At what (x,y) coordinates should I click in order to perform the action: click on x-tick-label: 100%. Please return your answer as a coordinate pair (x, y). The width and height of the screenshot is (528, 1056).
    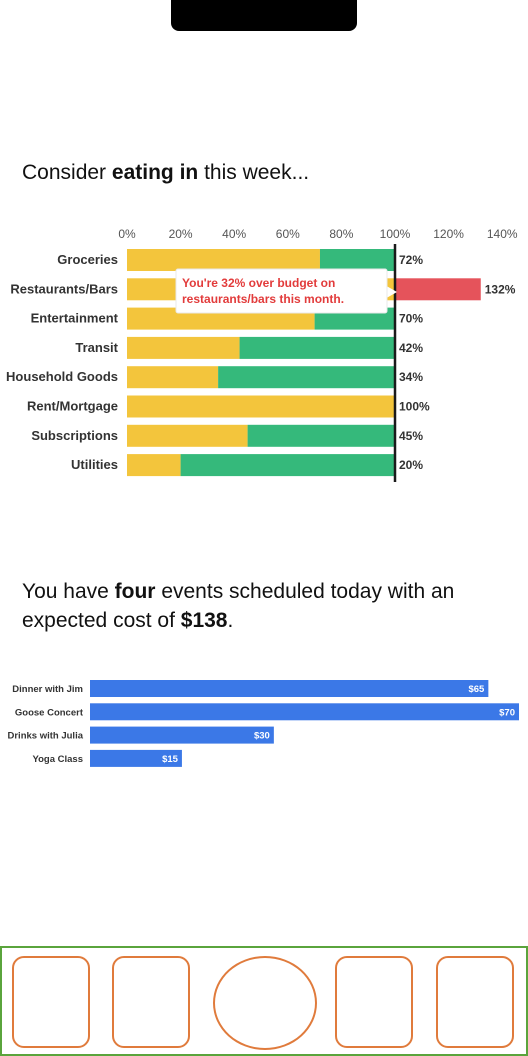
    Looking at the image, I should click on (395, 234).